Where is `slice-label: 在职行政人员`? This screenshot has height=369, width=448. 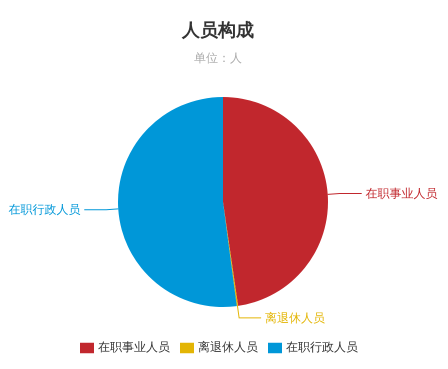
slice-label: 在职行政人员 is located at coordinates (44, 209).